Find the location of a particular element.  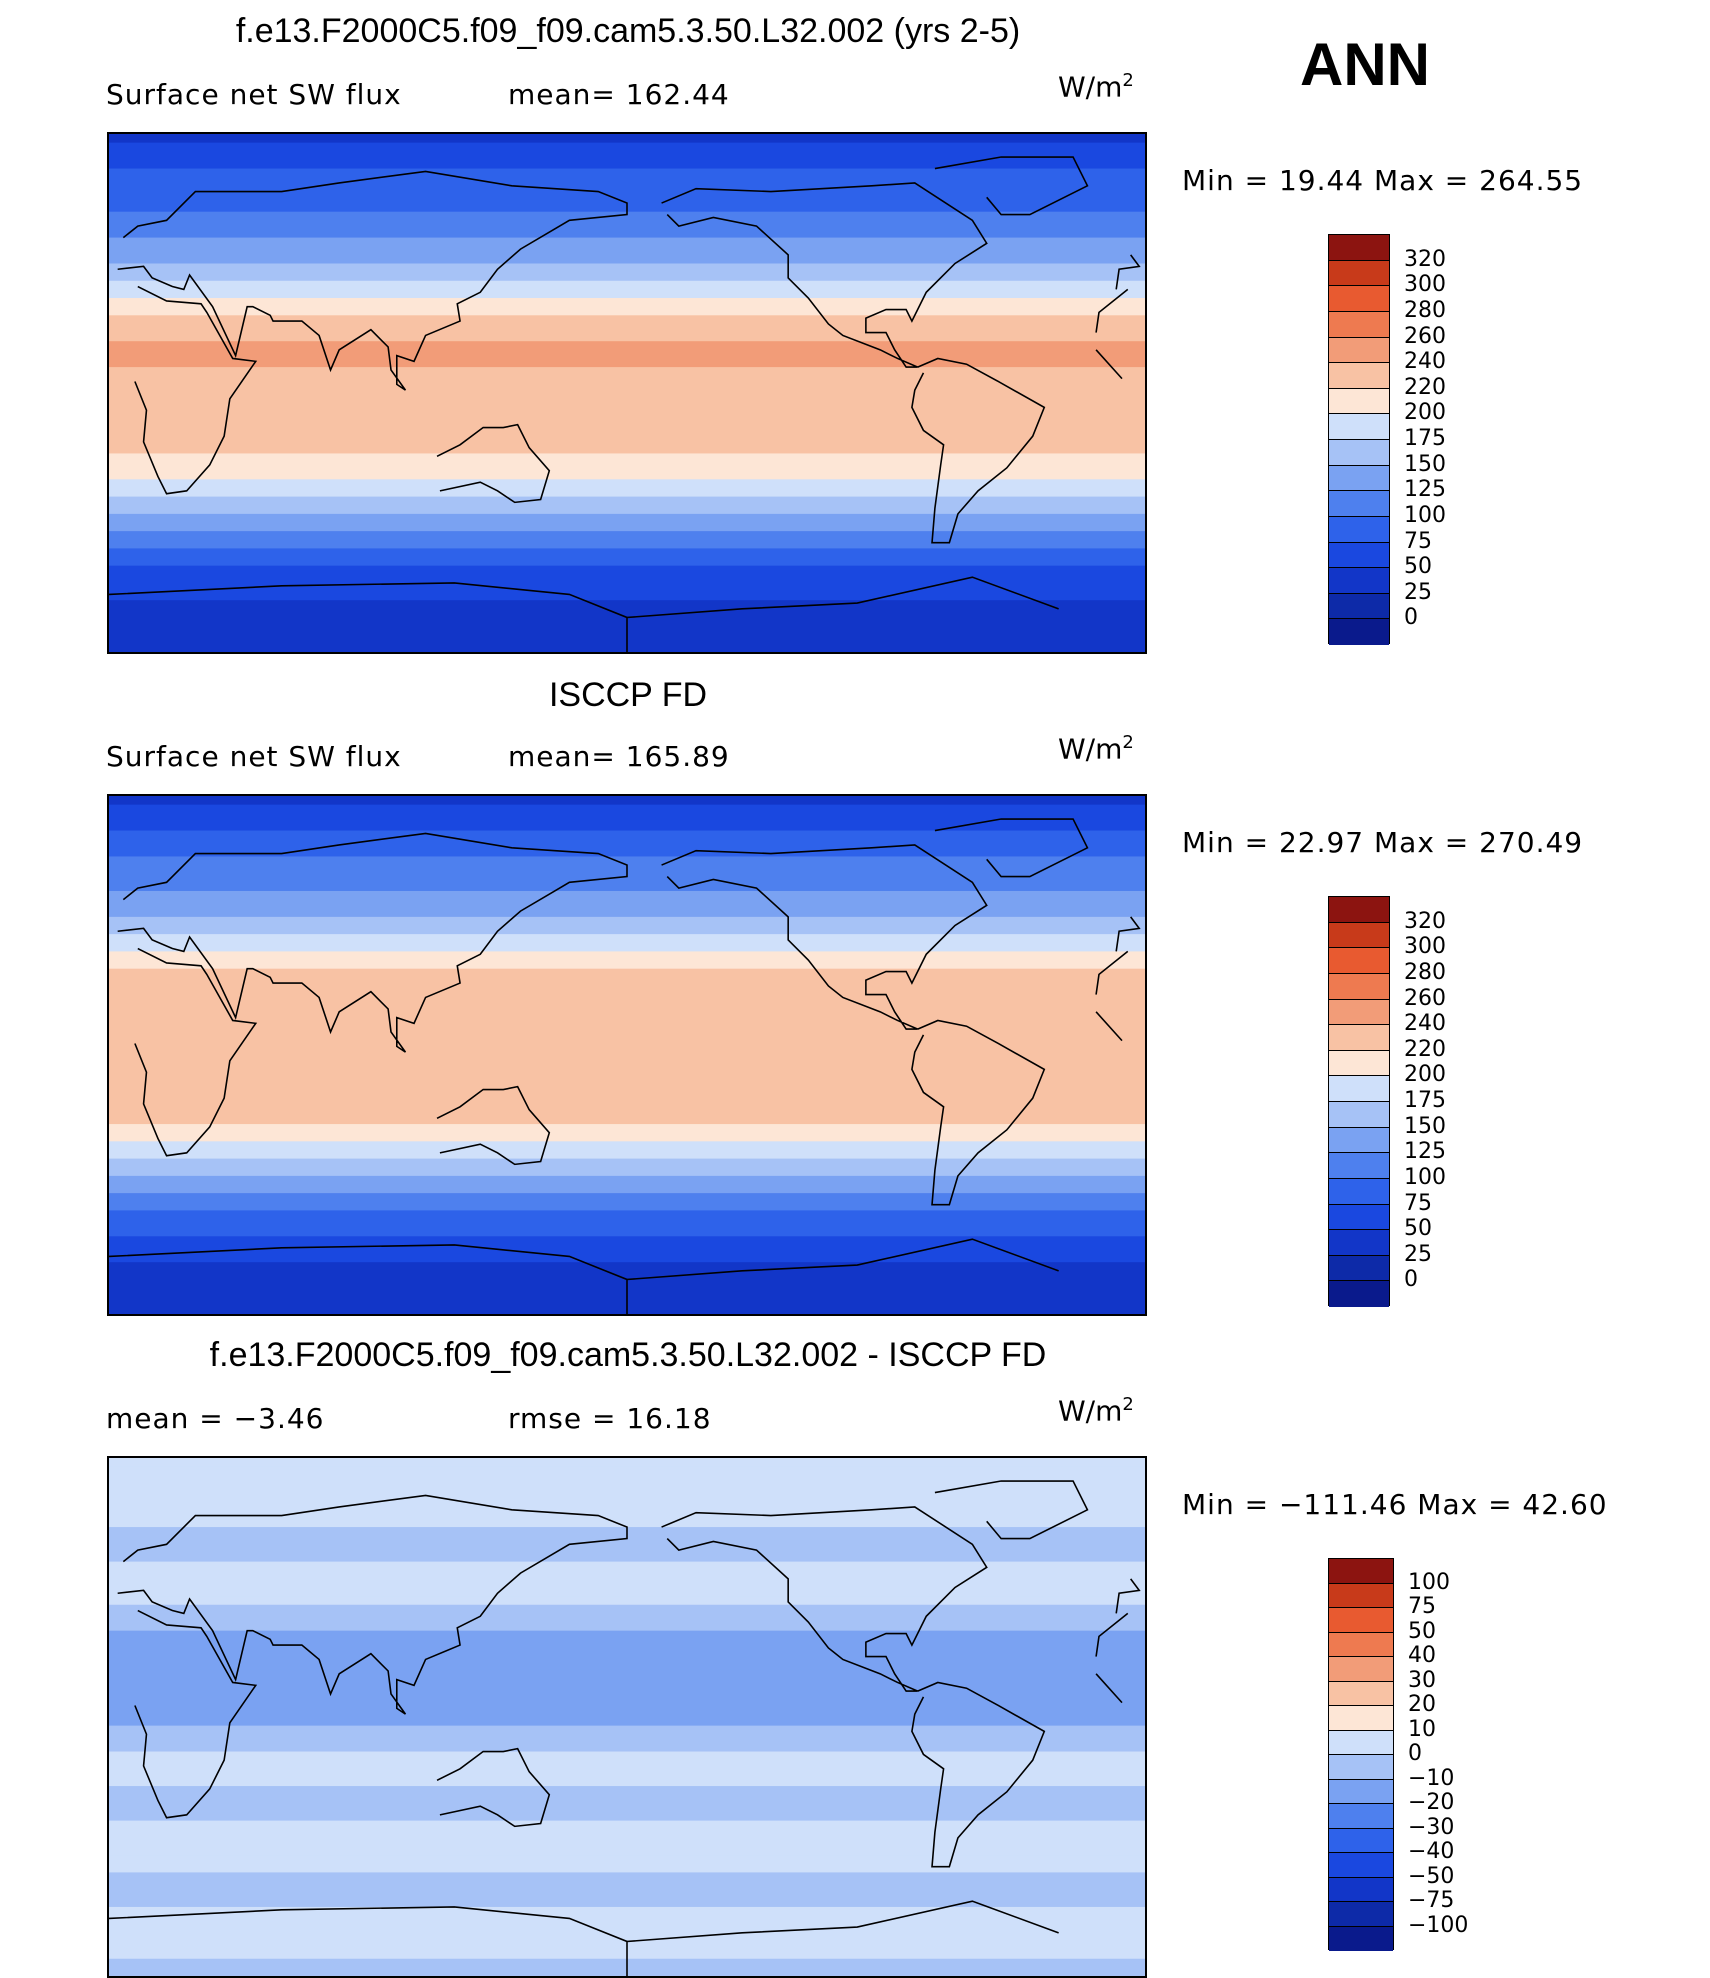

colorbar-tick-label: 300 is located at coordinates (1425, 947).